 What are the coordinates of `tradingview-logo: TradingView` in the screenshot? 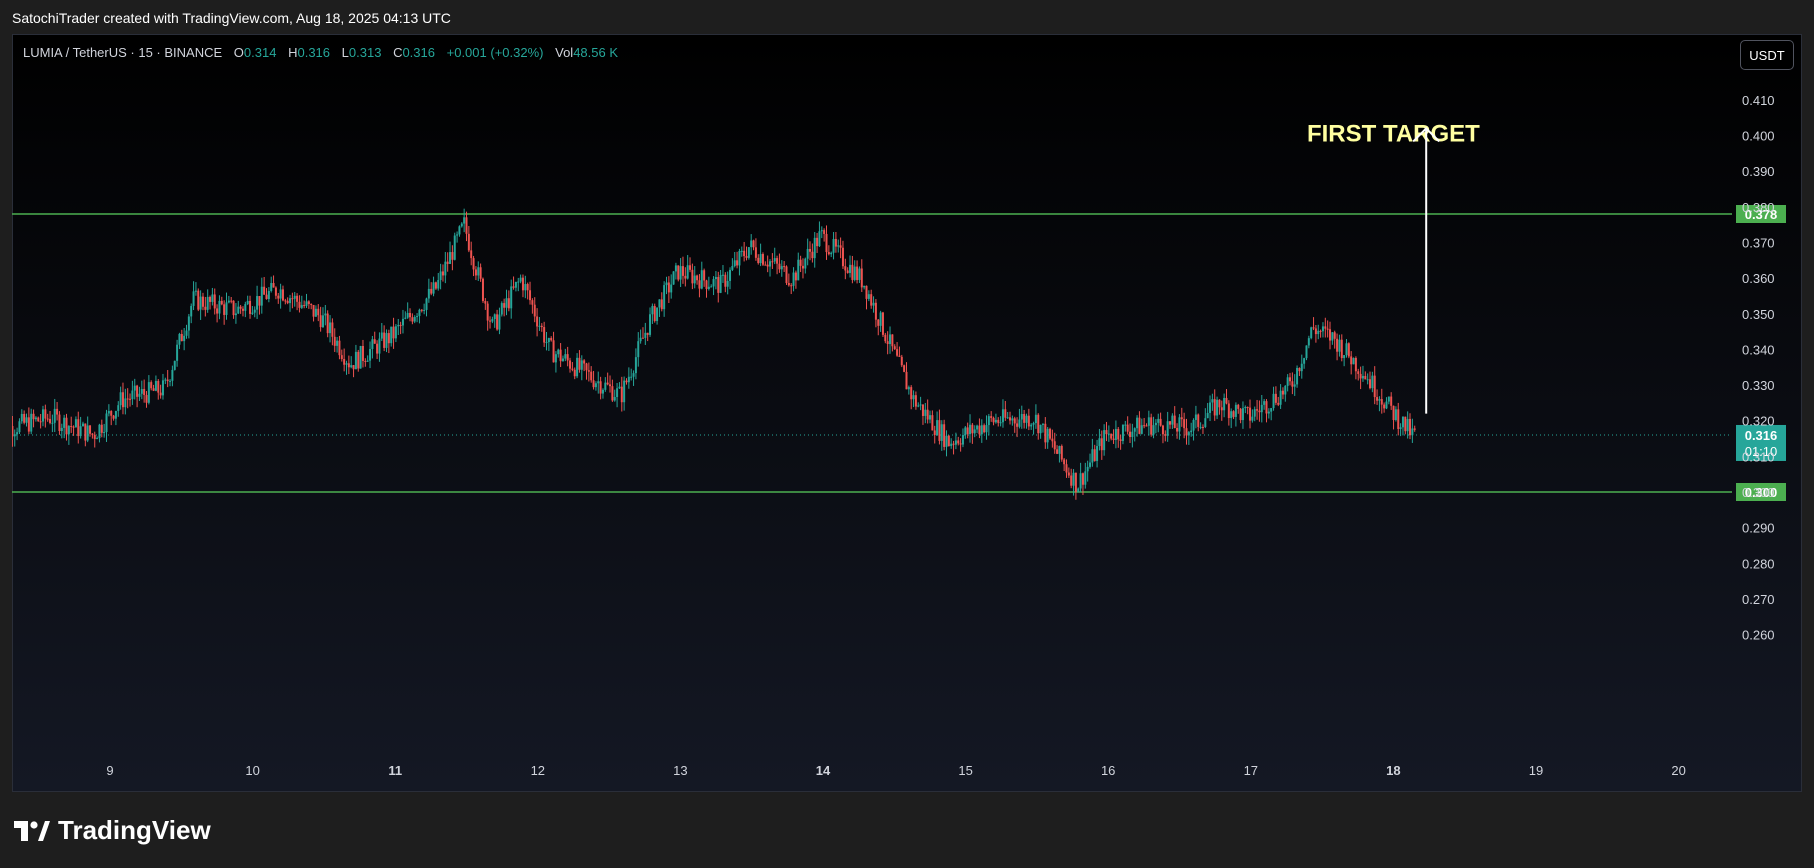 It's located at (112, 830).